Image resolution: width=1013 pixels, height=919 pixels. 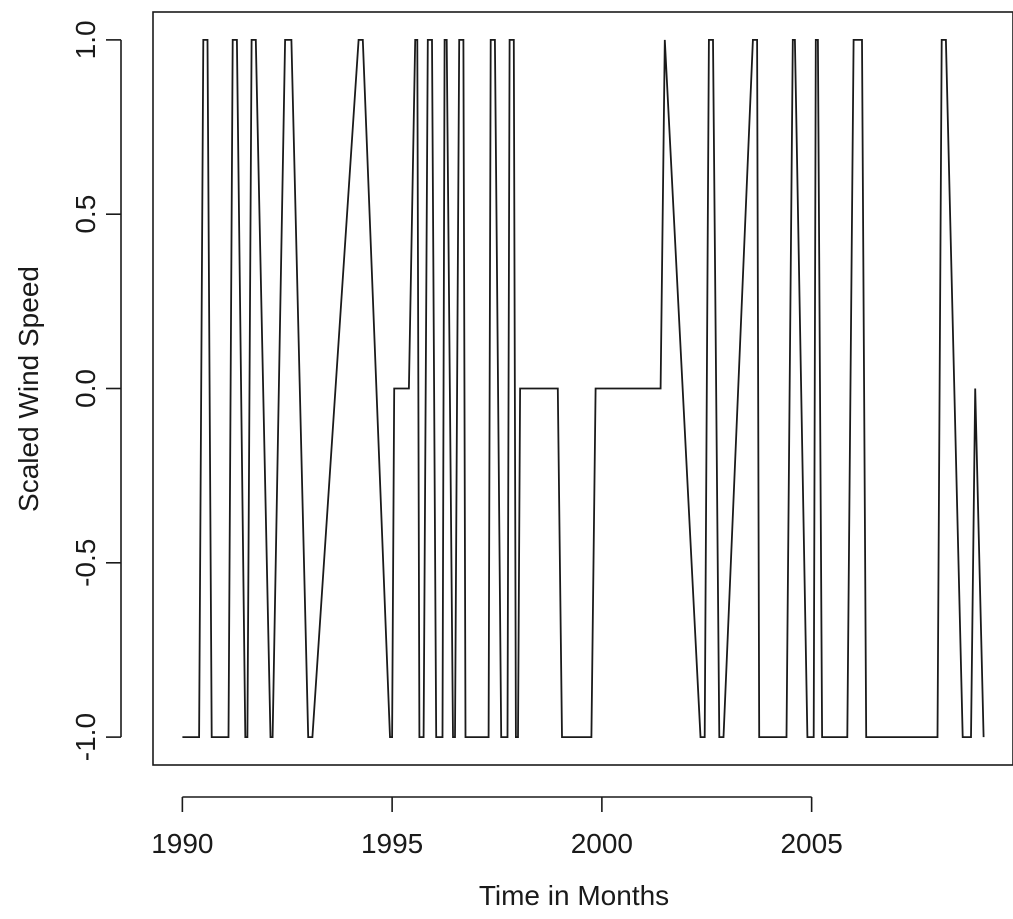 What do you see at coordinates (85, 563) in the screenshot?
I see `y-tick-label: -0.5` at bounding box center [85, 563].